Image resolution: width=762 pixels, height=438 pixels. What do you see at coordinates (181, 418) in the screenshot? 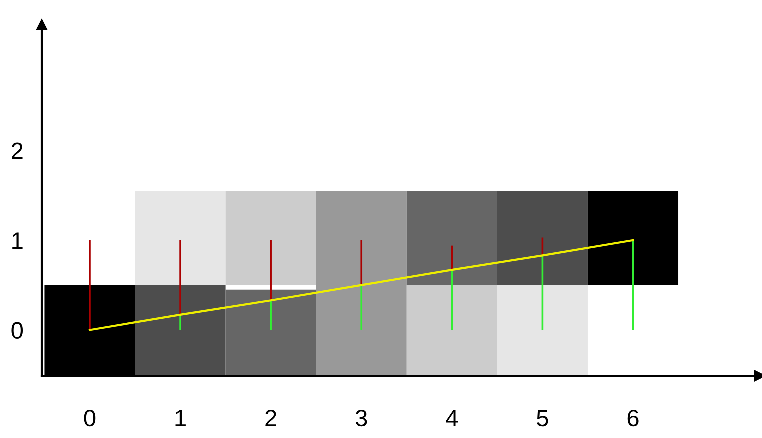
I see `x-tick-label: 1` at bounding box center [181, 418].